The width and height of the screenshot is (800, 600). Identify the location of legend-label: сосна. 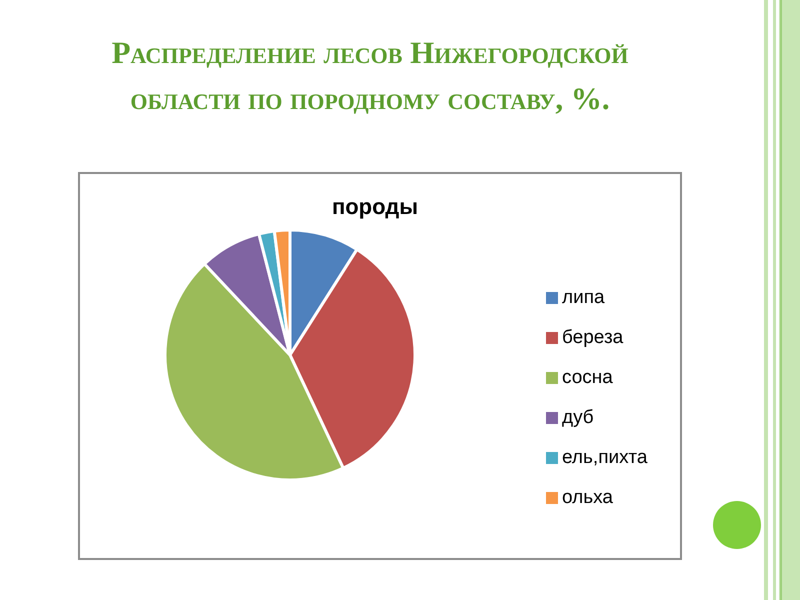
(587, 377).